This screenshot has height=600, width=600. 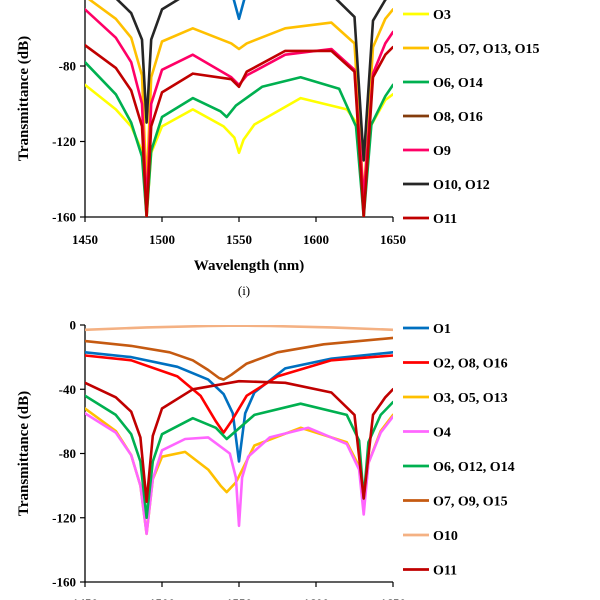 What do you see at coordinates (249, 266) in the screenshot?
I see `x-axis-label: Wavelength (nm)` at bounding box center [249, 266].